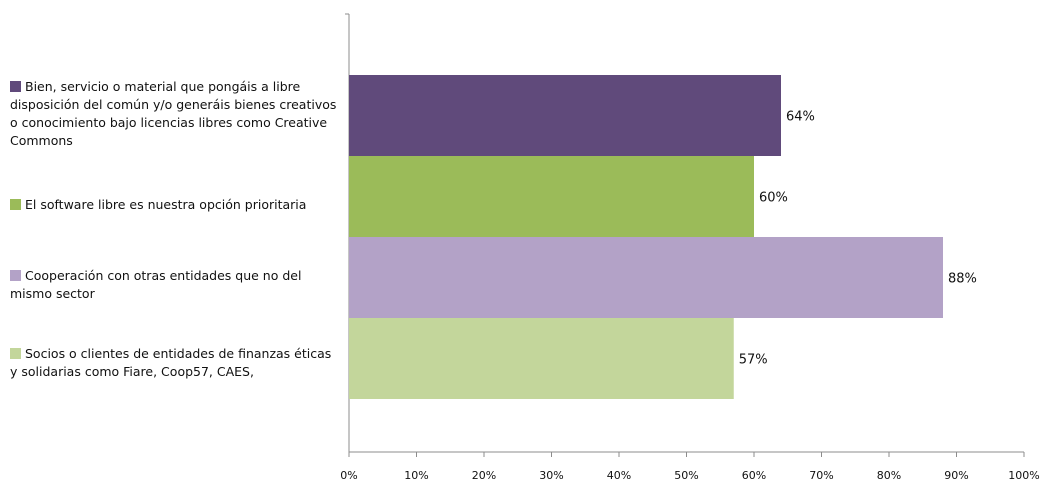  I want to click on data-label: 64%, so click(800, 117).